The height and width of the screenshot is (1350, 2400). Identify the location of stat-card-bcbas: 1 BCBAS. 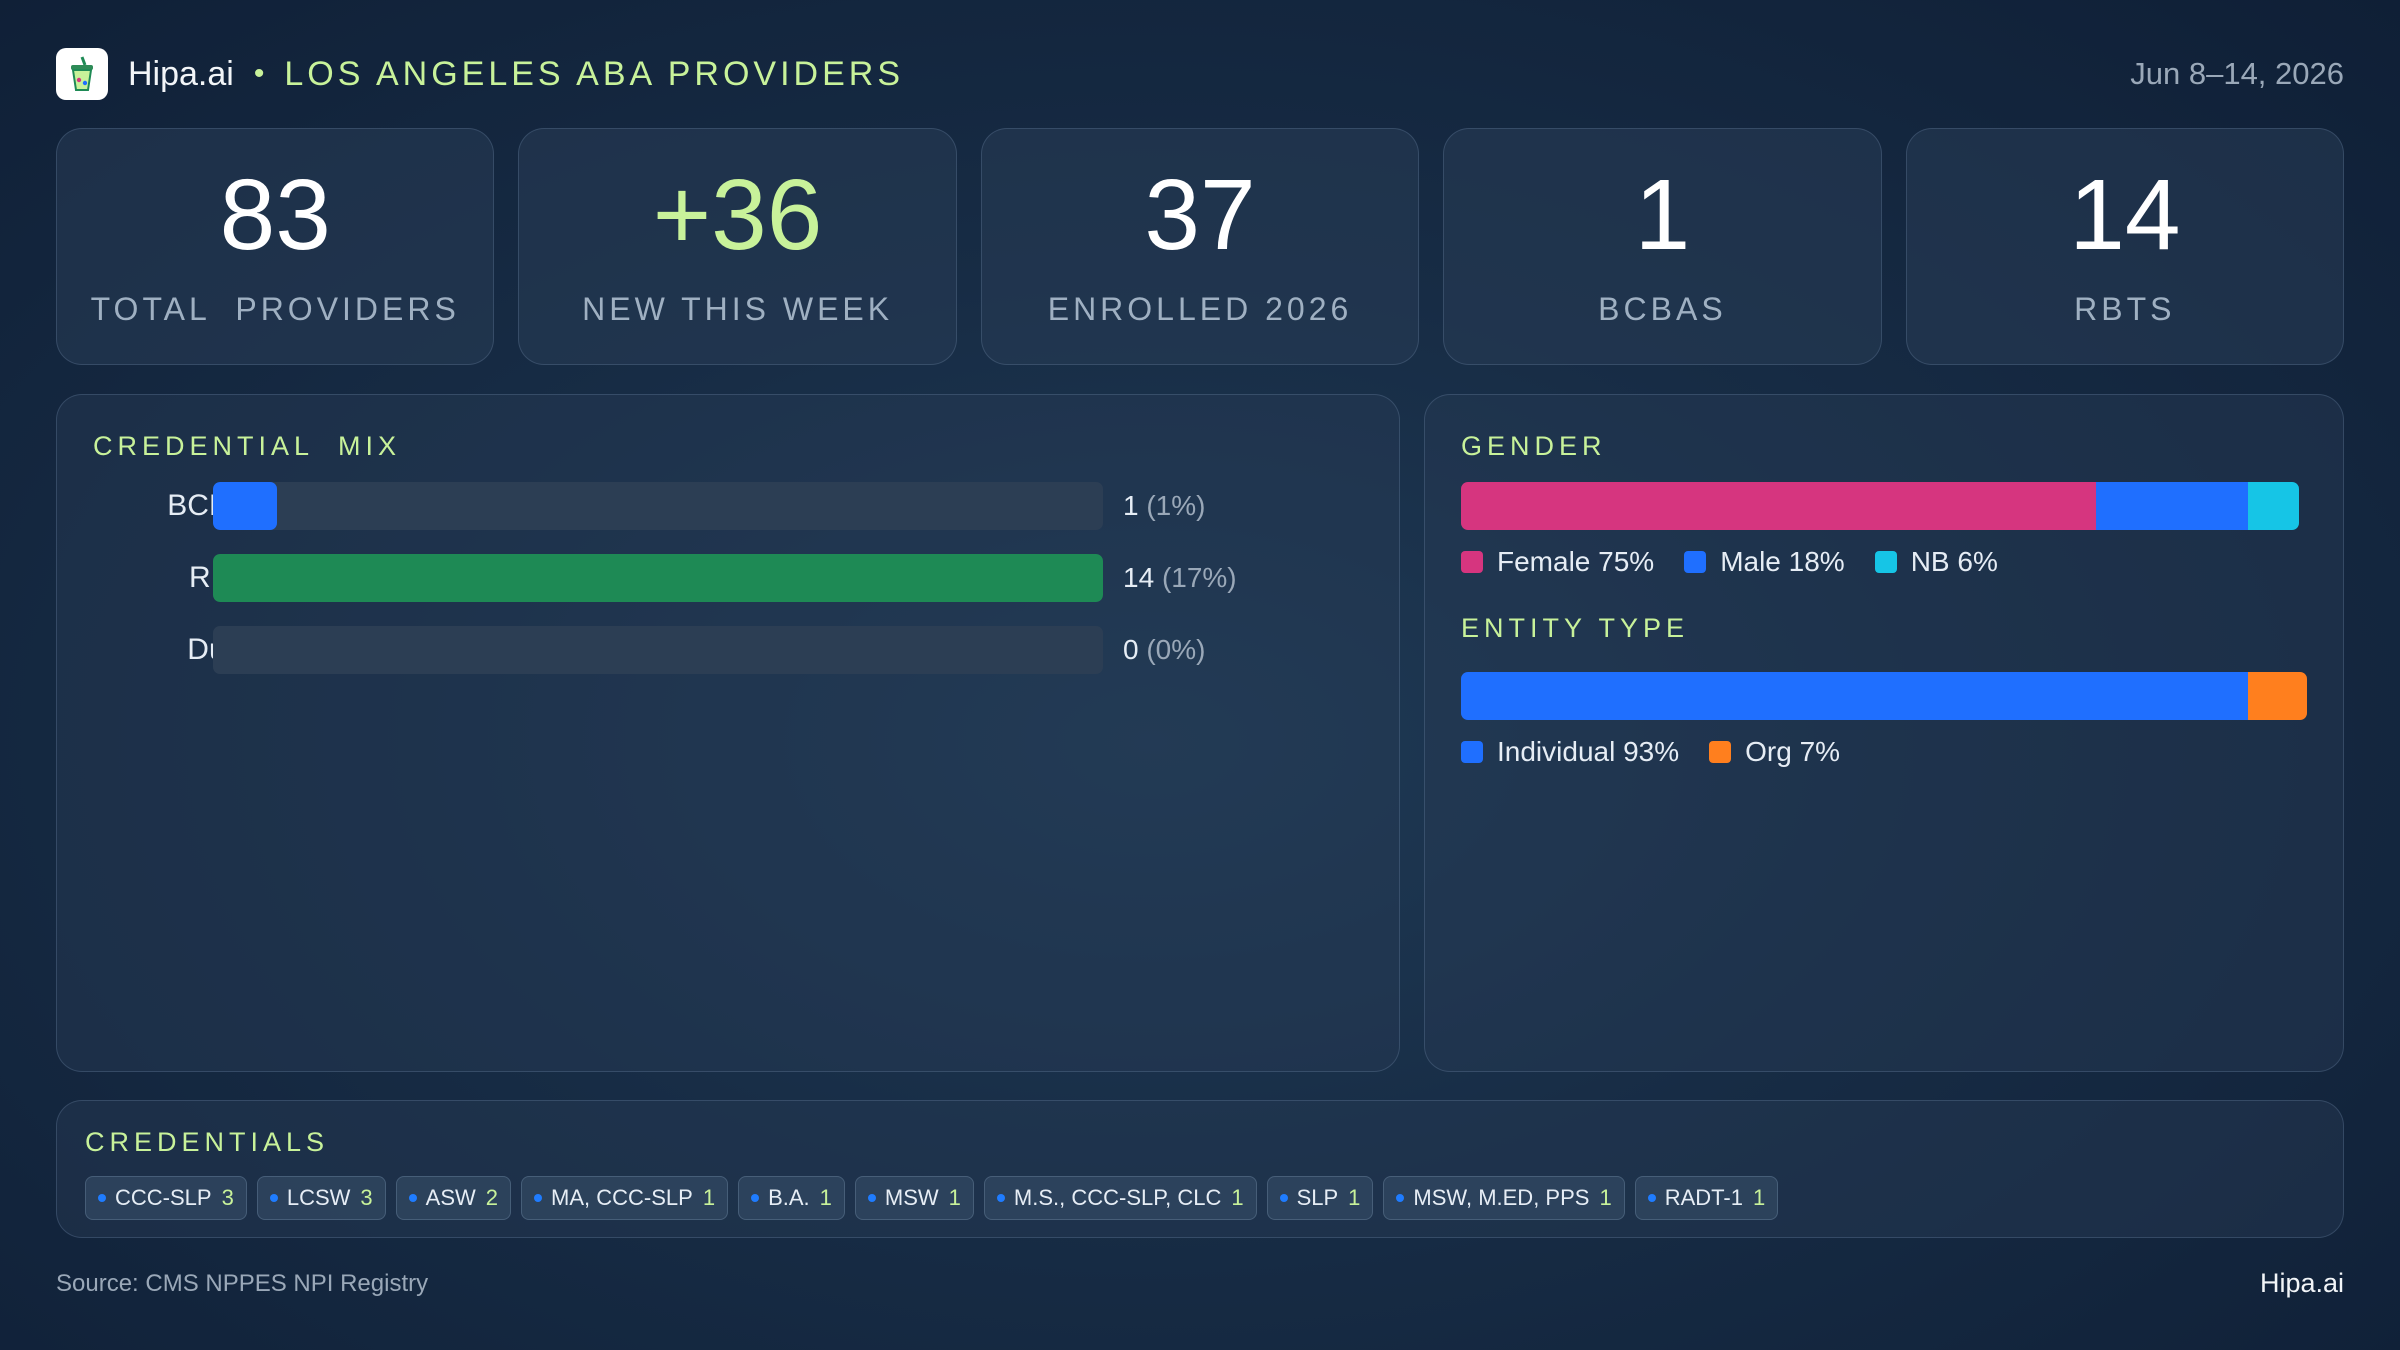
(1662, 246).